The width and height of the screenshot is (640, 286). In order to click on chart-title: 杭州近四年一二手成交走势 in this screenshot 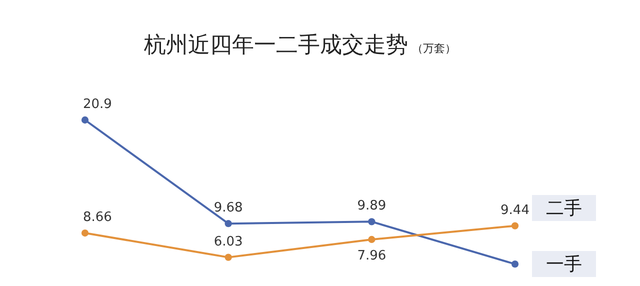, I will do `click(275, 45)`.